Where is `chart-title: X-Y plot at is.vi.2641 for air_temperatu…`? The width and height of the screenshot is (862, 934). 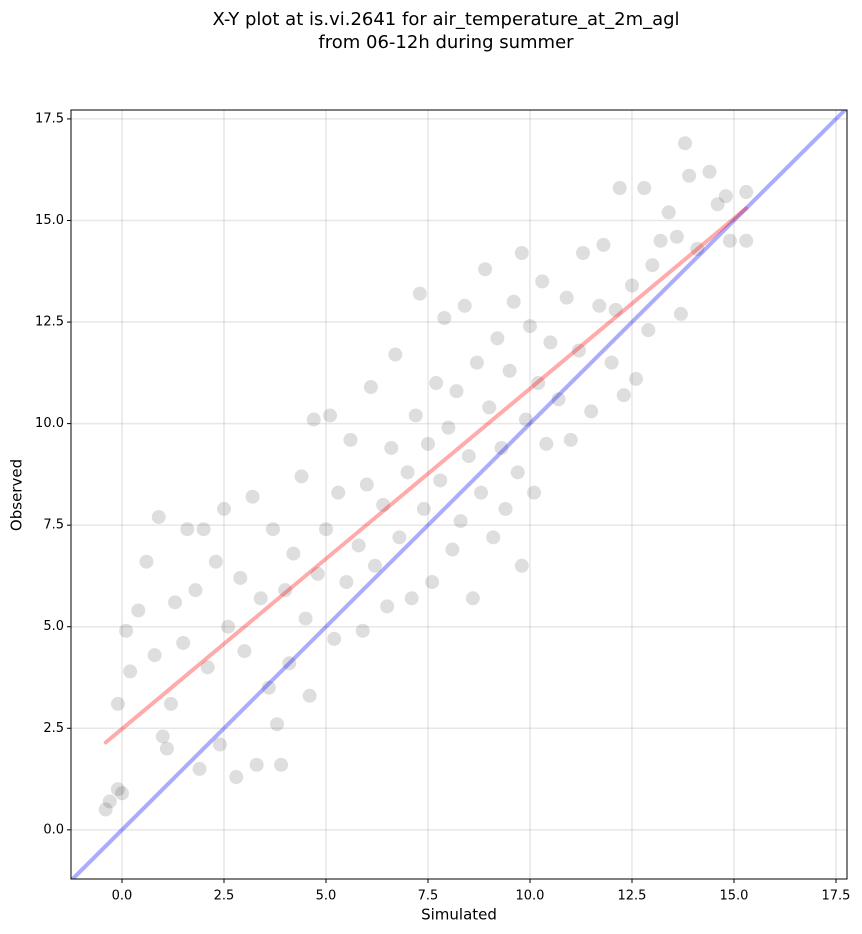
chart-title: X-Y plot at is.vi.2641 for air_temperatu… is located at coordinates (445, 19).